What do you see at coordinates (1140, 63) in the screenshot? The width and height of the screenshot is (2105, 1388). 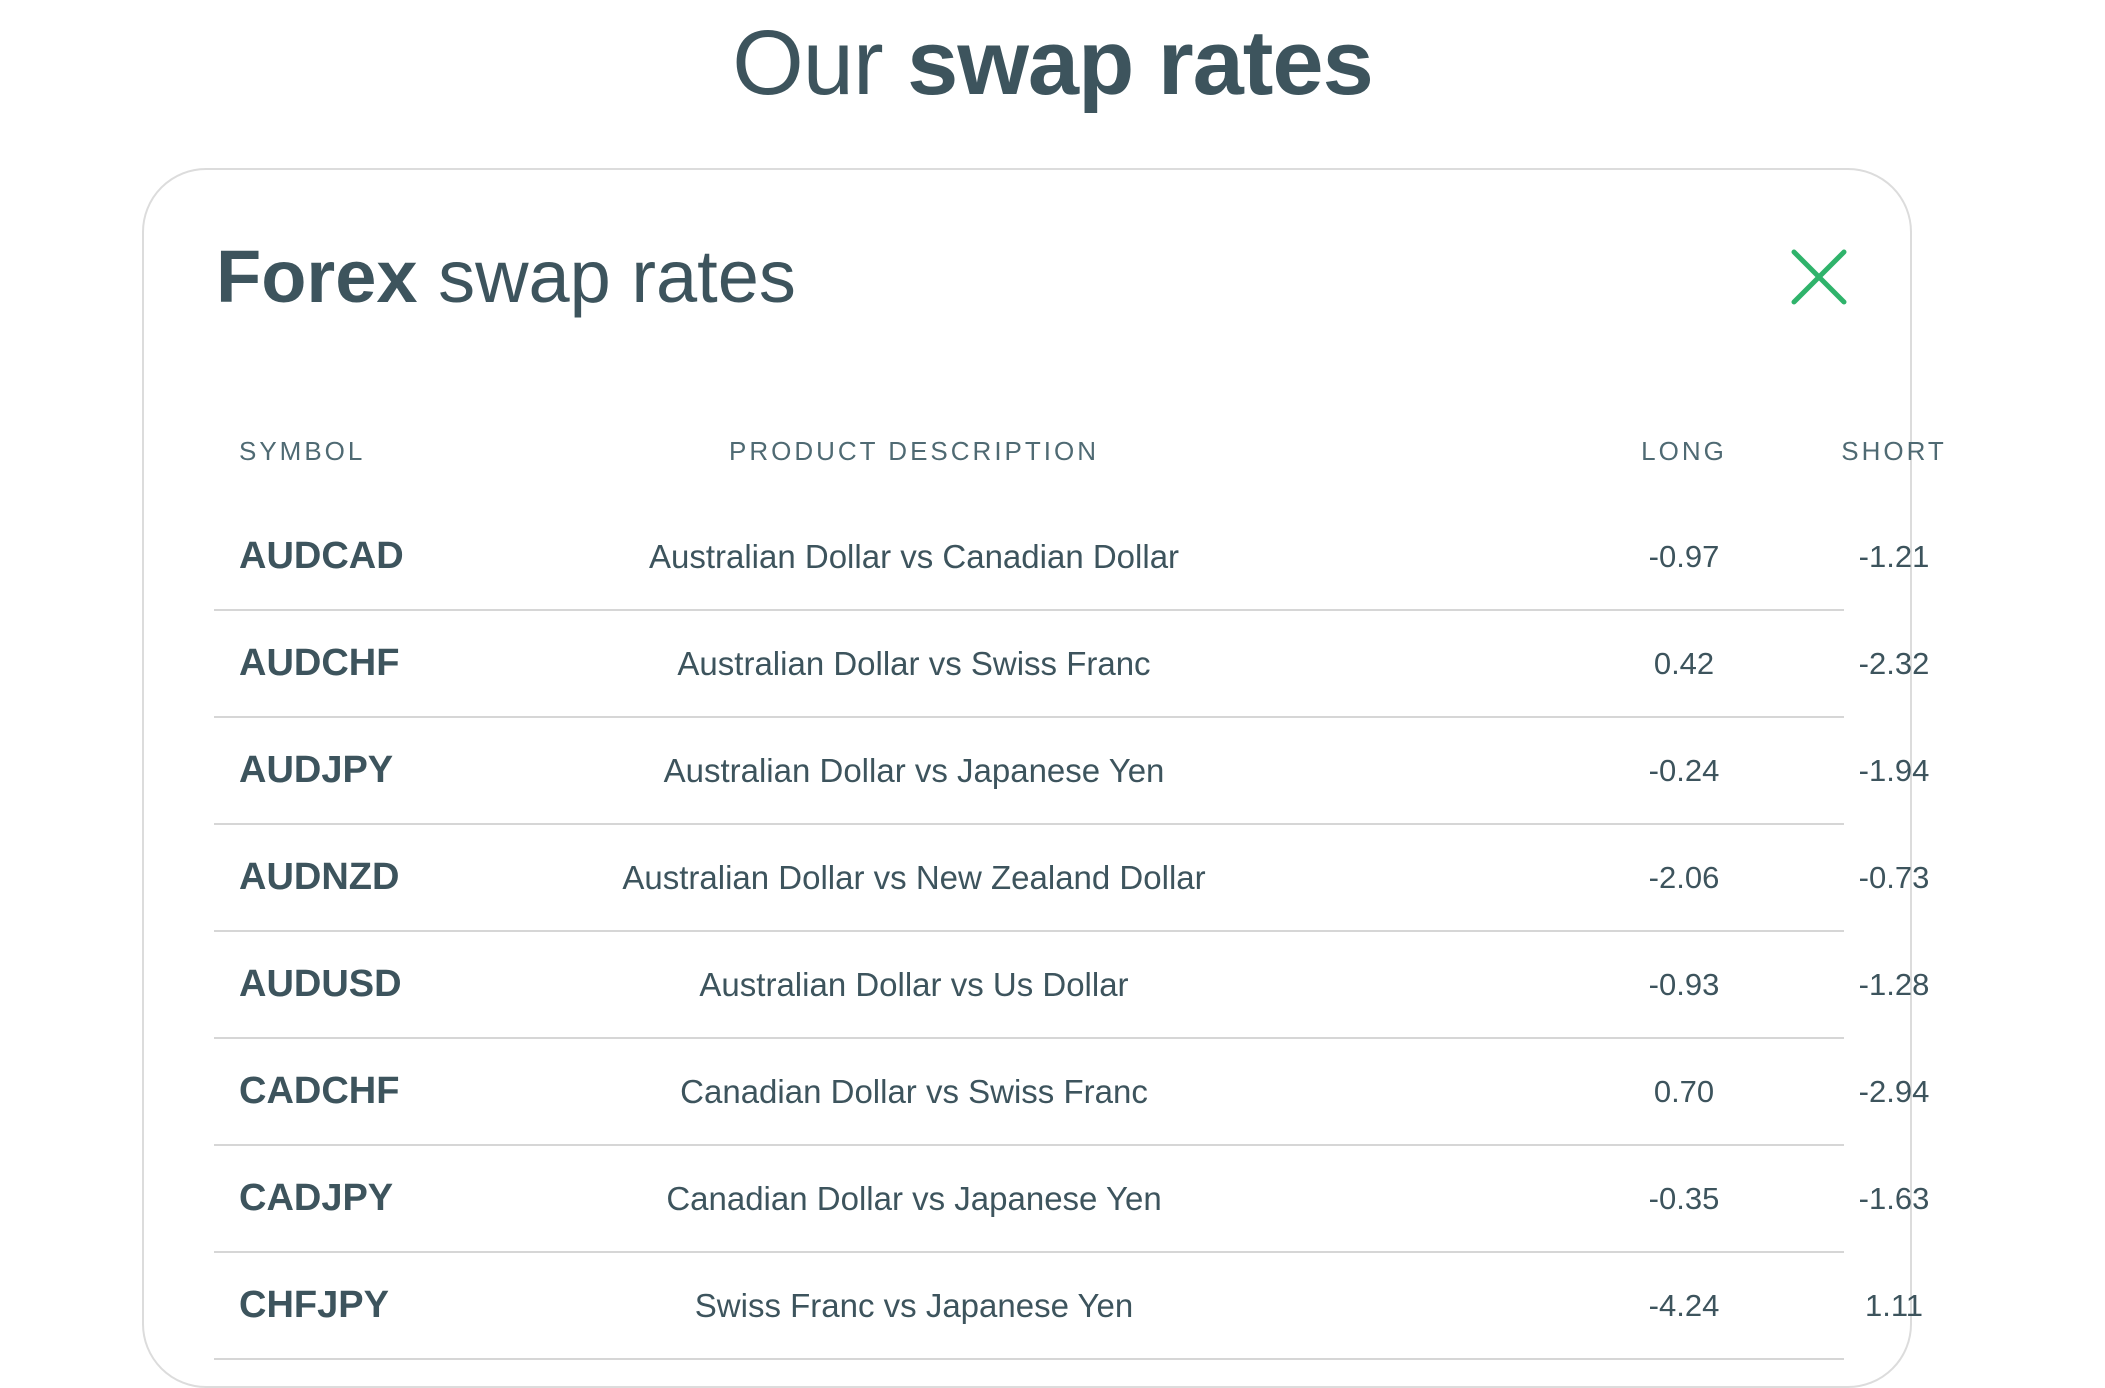 I see `page-title-bold: swap rates` at bounding box center [1140, 63].